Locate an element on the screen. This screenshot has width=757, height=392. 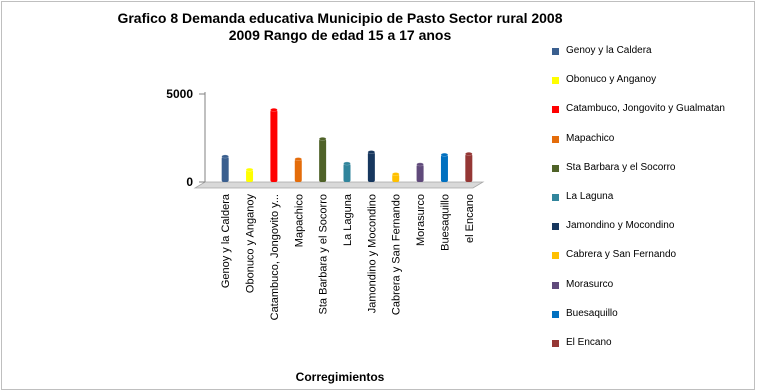
legend-item: Sta Barbara y el Socorro is located at coordinates (652, 175).